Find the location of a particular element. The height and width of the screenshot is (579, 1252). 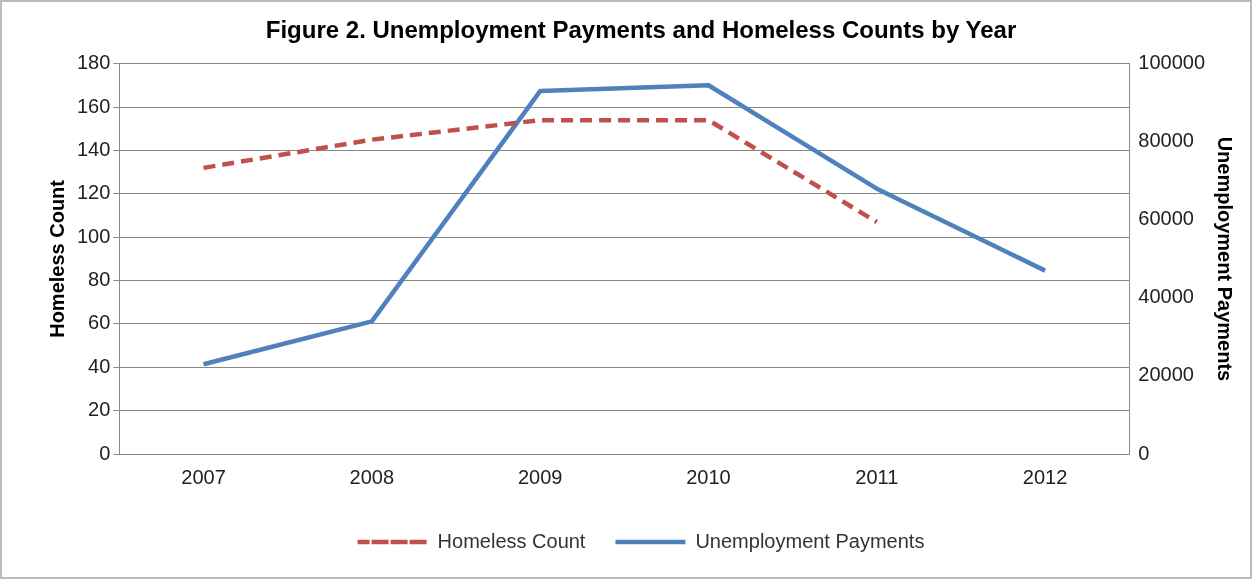

legend-label: Homeless Count is located at coordinates (511, 540).